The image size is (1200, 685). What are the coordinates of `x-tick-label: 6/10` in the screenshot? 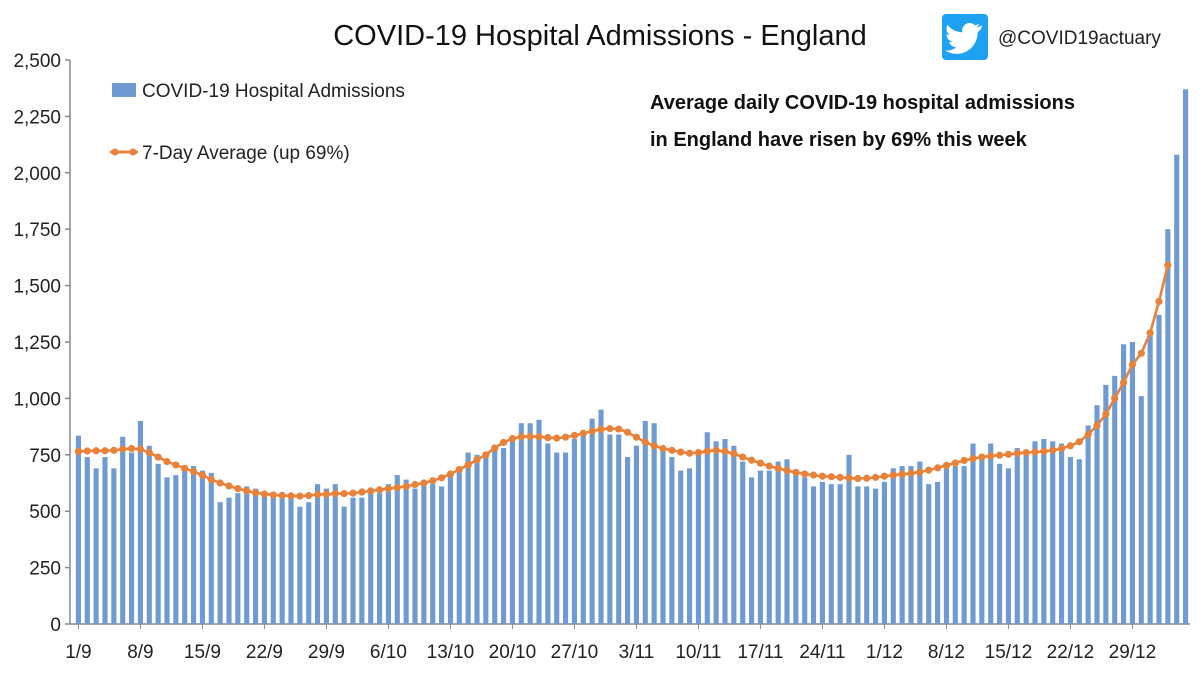 It's located at (388, 652).